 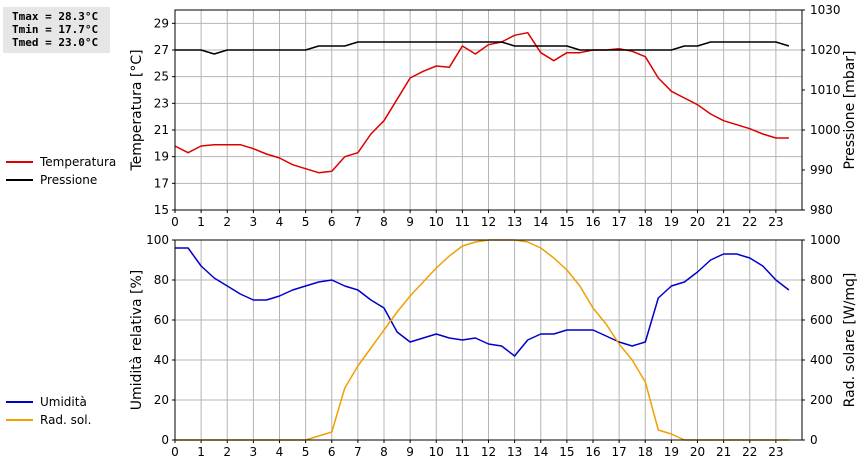 What do you see at coordinates (66, 420) in the screenshot?
I see `legend-label-solar-radiation: Rad. sol.` at bounding box center [66, 420].